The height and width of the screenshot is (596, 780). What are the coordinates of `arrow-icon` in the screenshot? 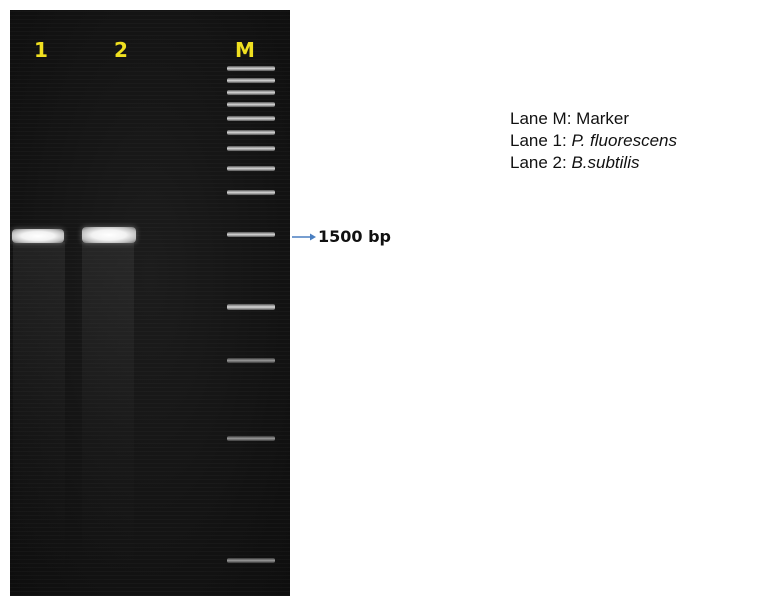 It's located at (304, 237).